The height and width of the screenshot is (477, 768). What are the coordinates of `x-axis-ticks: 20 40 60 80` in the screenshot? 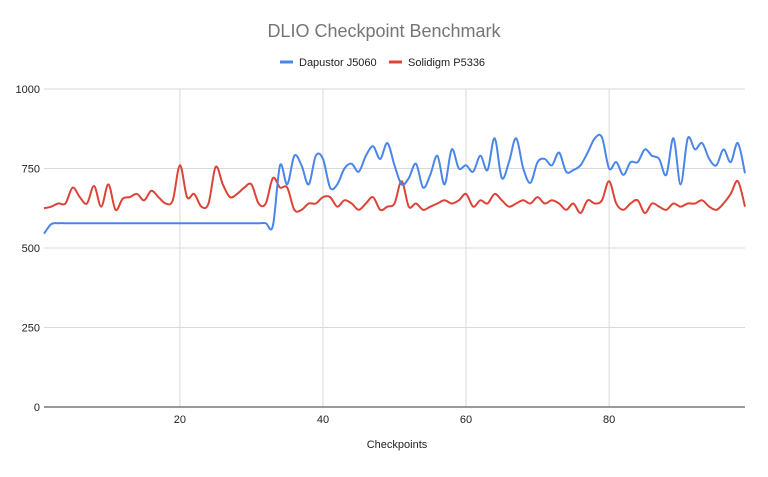 It's located at (394, 420).